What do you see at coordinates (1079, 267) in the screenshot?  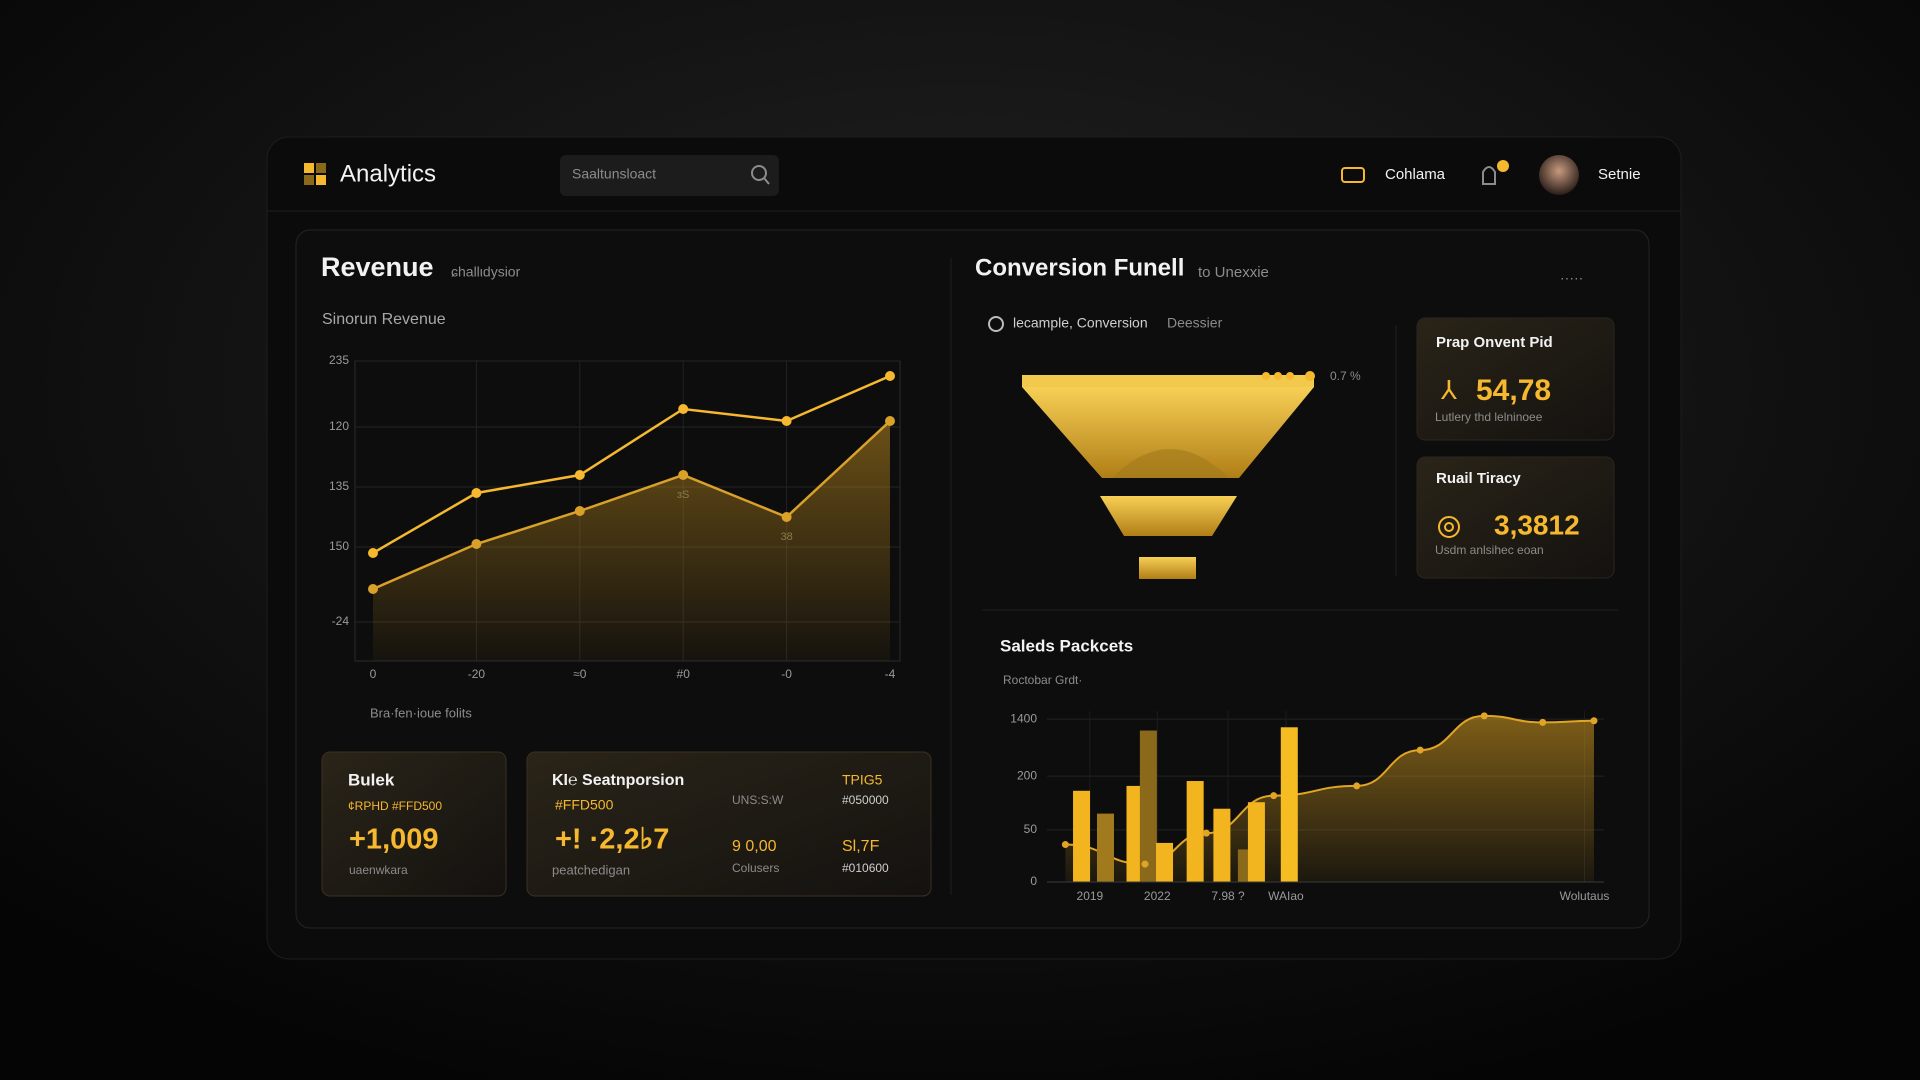 I see `section-title: Conversion Funell` at bounding box center [1079, 267].